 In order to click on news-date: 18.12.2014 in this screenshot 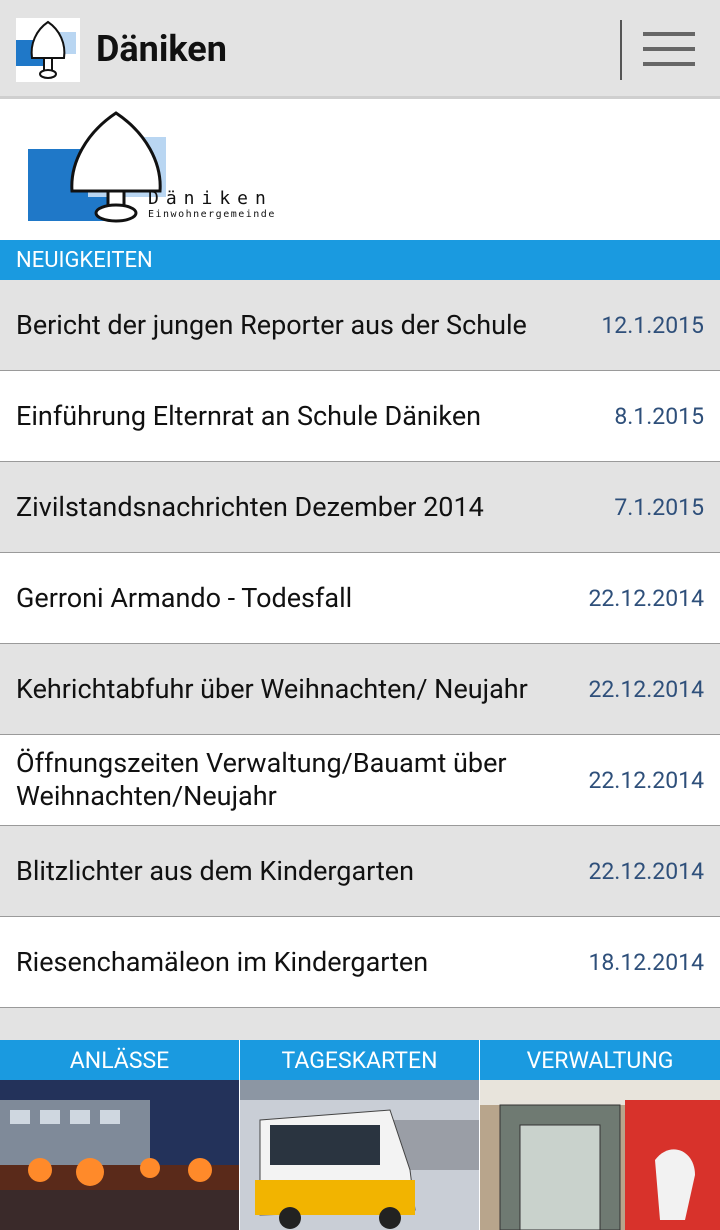, I will do `click(646, 962)`.